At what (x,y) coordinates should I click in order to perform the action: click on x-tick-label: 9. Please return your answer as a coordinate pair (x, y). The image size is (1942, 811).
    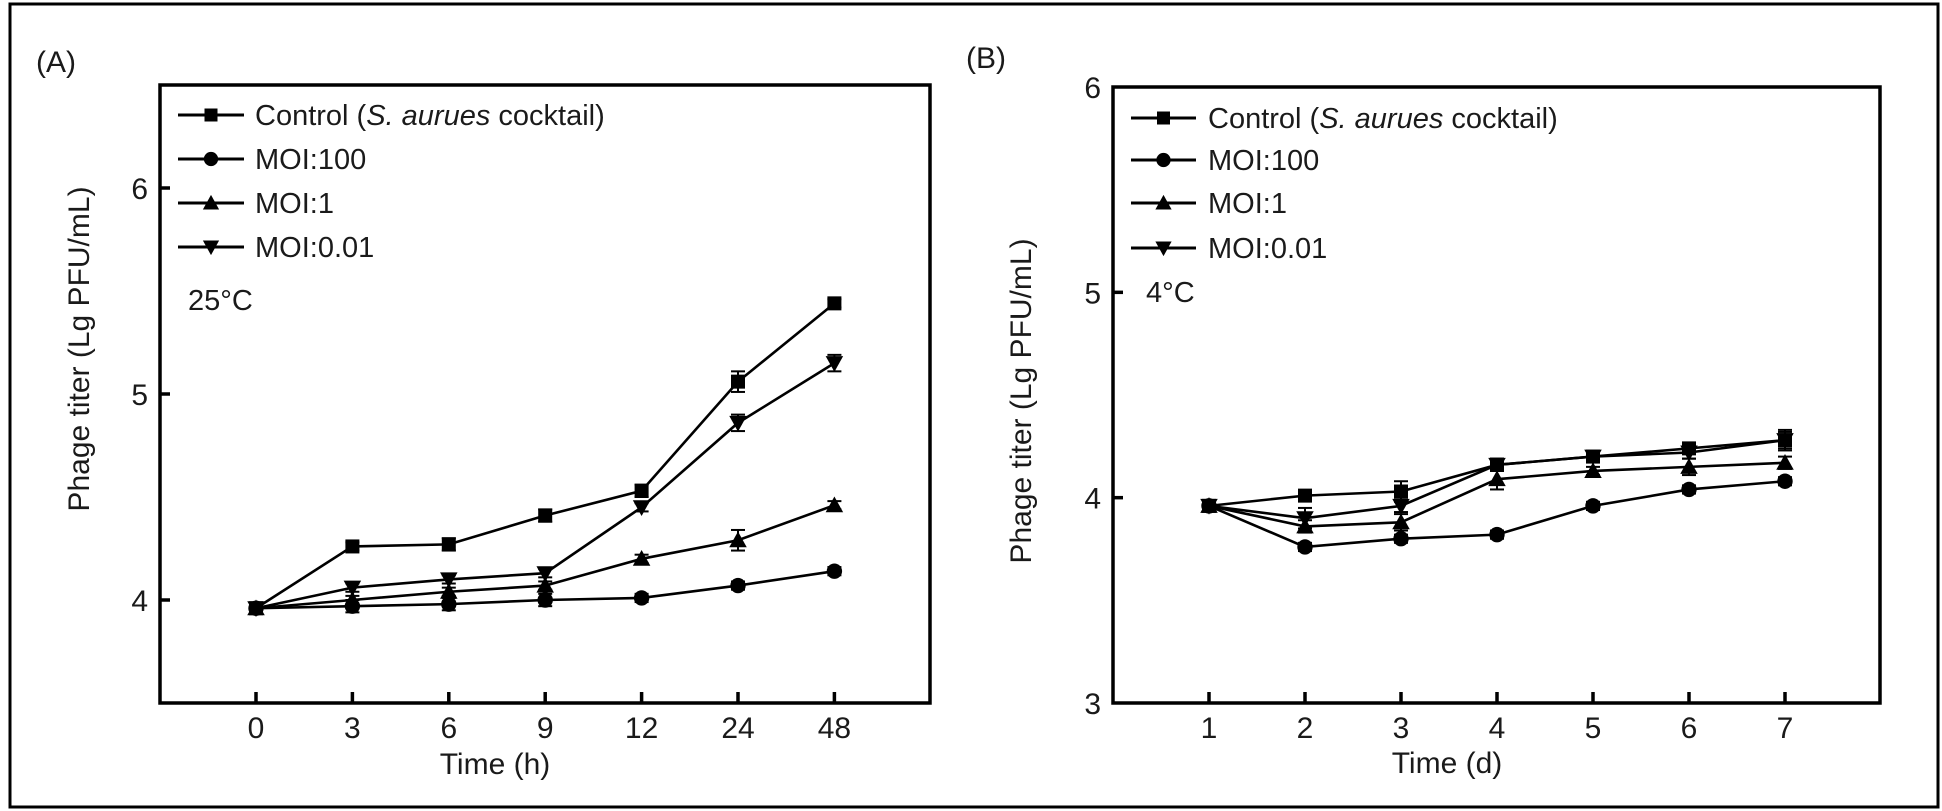
    Looking at the image, I should click on (545, 728).